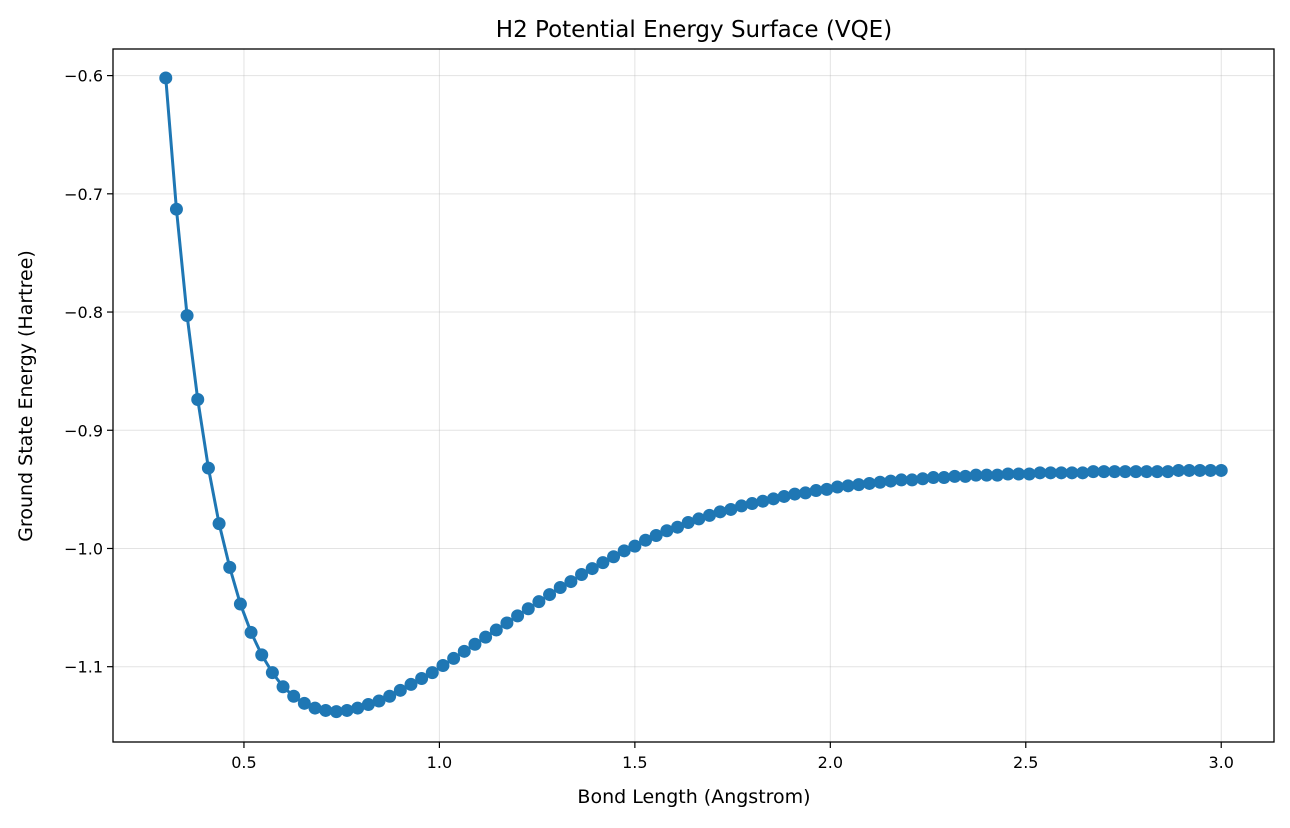 The image size is (1290, 828). What do you see at coordinates (694, 30) in the screenshot?
I see `chart-title: H2 Potential Energy Surface (VQE)` at bounding box center [694, 30].